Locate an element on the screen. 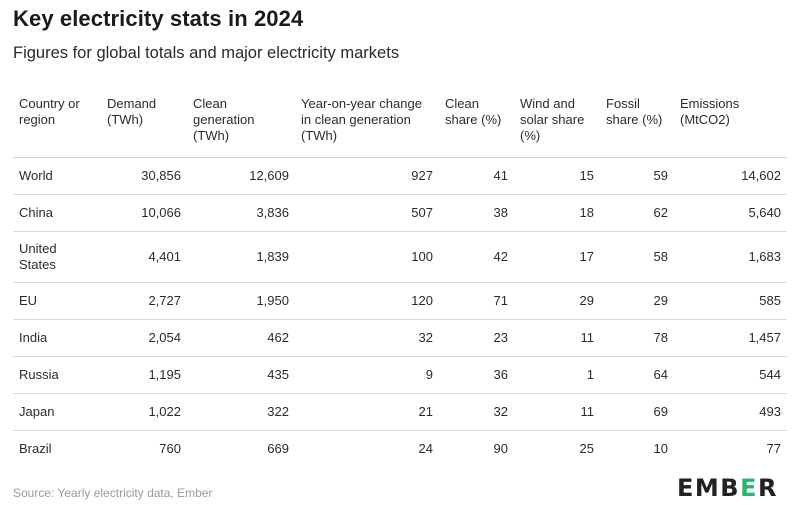 The image size is (800, 505). table-cell: 78 is located at coordinates (637, 338).